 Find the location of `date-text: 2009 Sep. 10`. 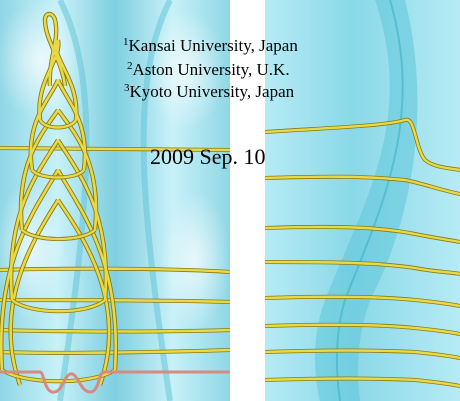

date-text: 2009 Sep. 10 is located at coordinates (208, 156).